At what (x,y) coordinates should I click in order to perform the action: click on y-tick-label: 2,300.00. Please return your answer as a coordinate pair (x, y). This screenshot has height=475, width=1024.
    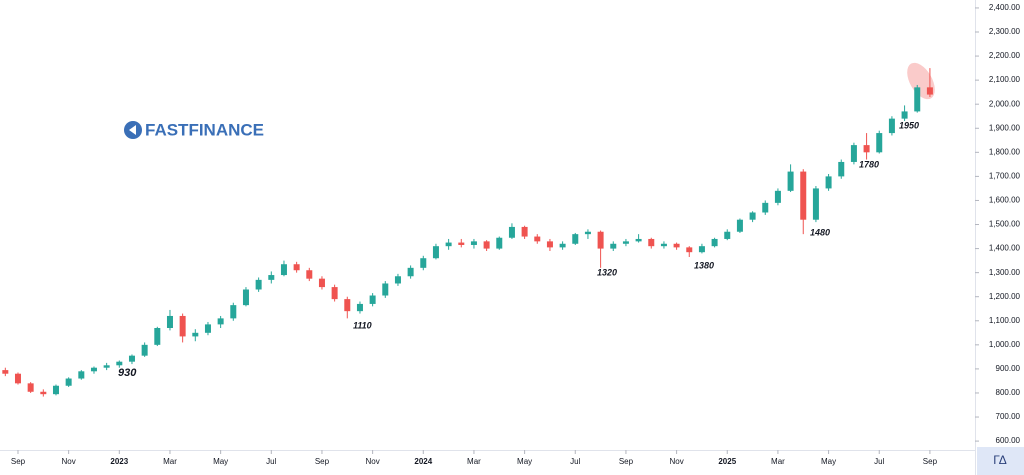
    Looking at the image, I should click on (1005, 31).